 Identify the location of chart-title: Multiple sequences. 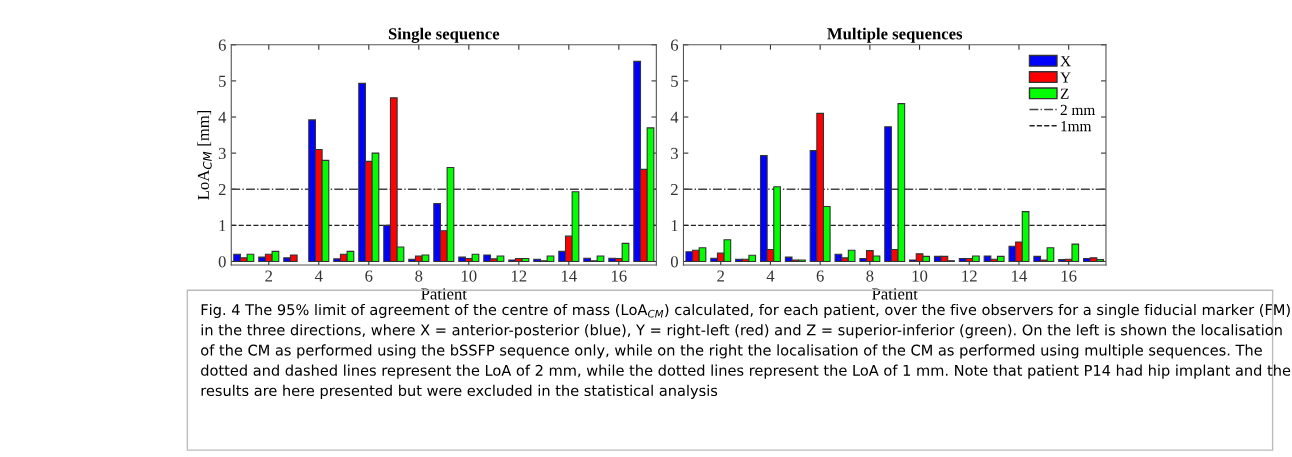
(895, 35).